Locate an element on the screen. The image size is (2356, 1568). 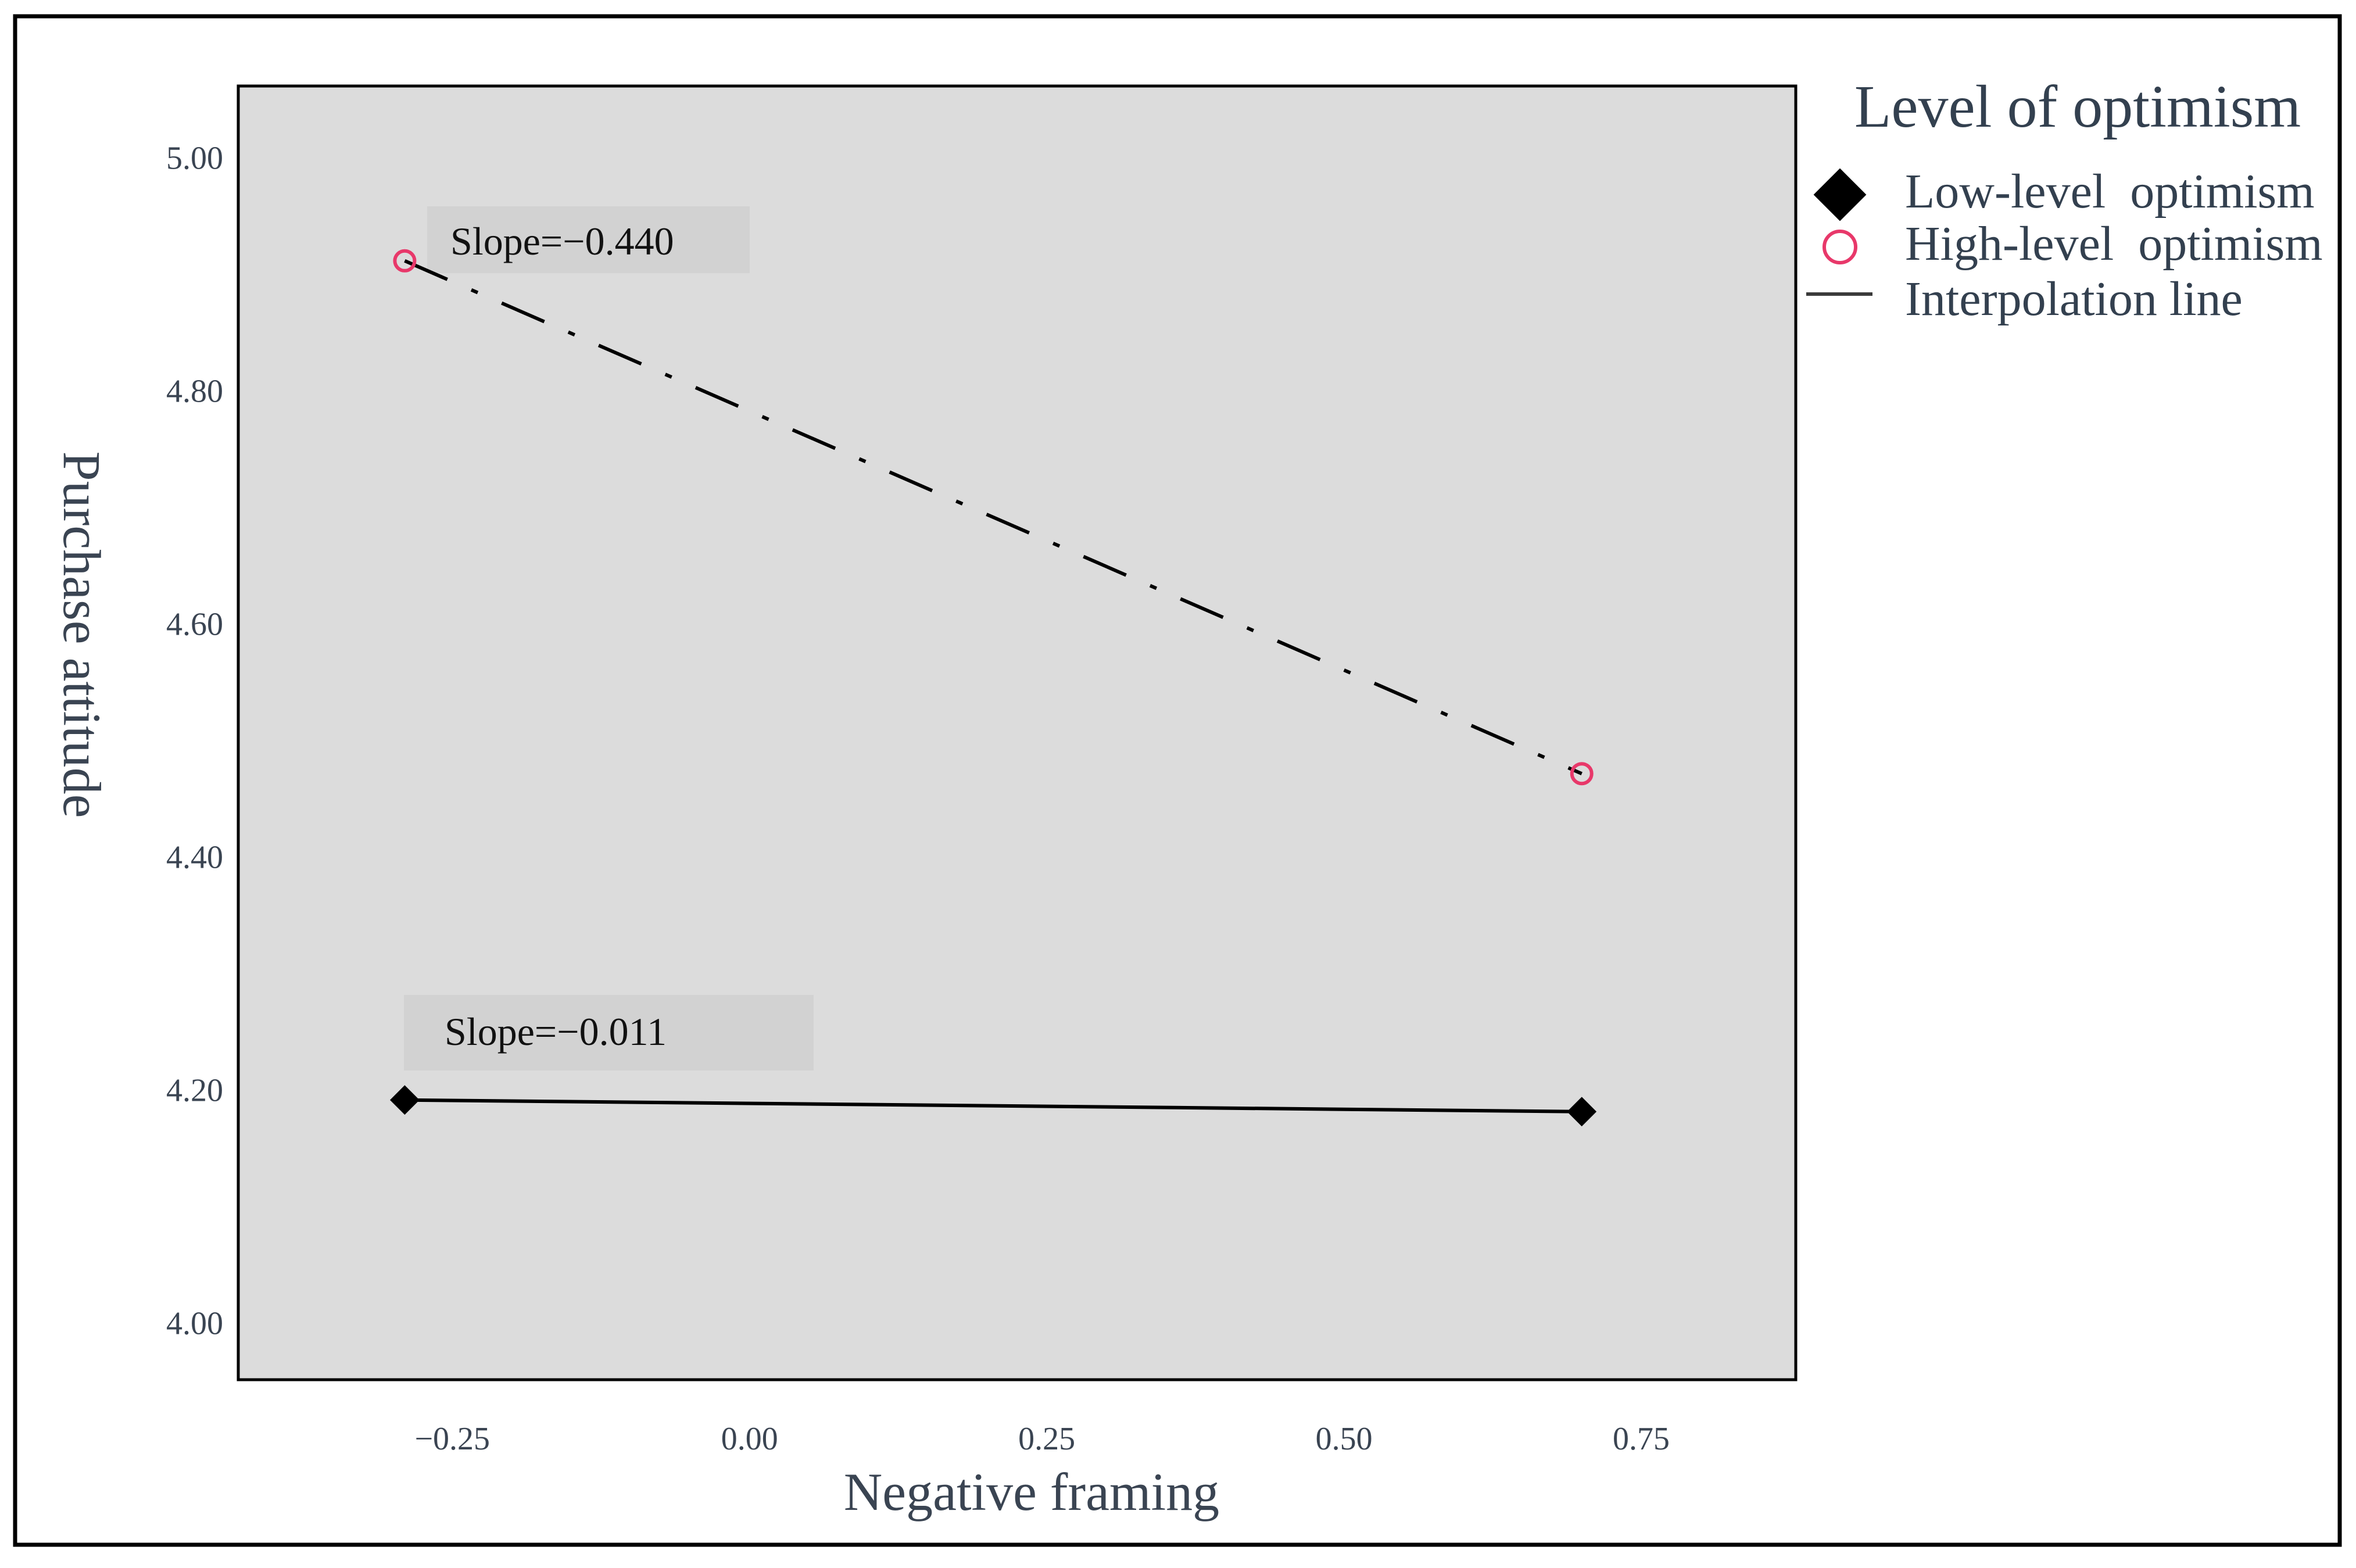
low-slope-annotation-box is located at coordinates (609, 1033).